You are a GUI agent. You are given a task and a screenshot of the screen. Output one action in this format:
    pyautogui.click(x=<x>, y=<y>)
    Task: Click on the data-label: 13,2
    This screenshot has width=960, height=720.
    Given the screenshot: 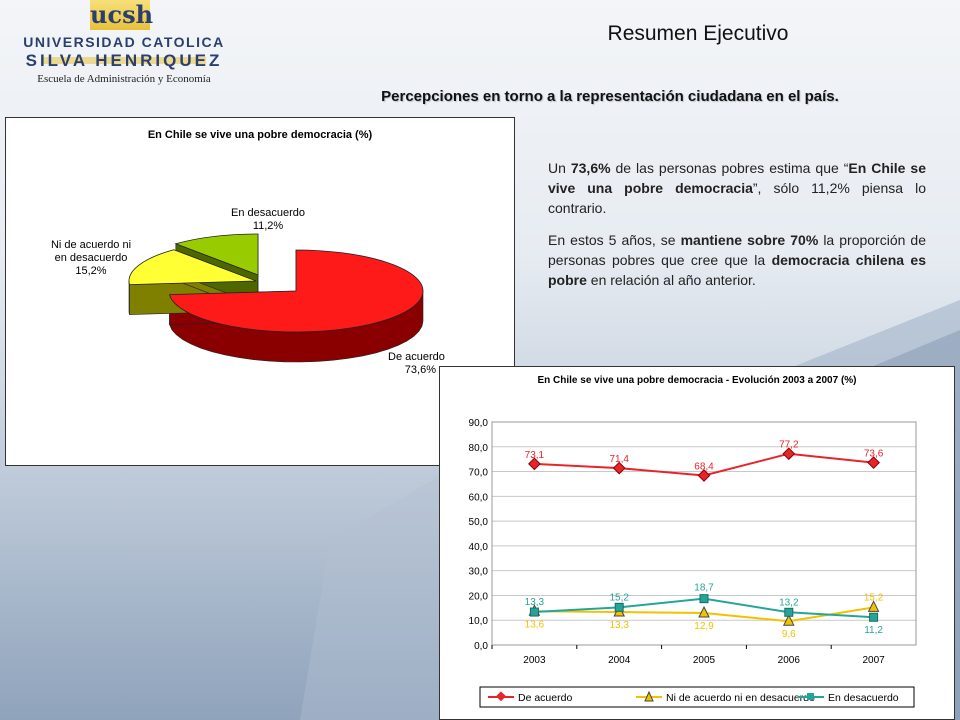 What is the action you would take?
    pyautogui.click(x=789, y=602)
    